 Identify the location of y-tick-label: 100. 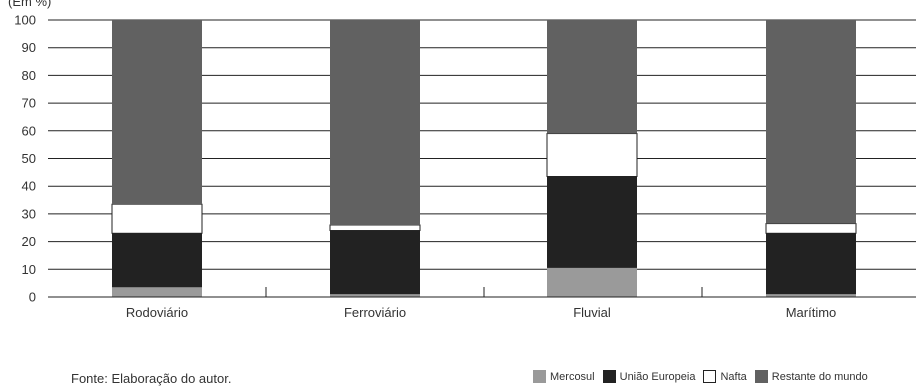
(25, 20).